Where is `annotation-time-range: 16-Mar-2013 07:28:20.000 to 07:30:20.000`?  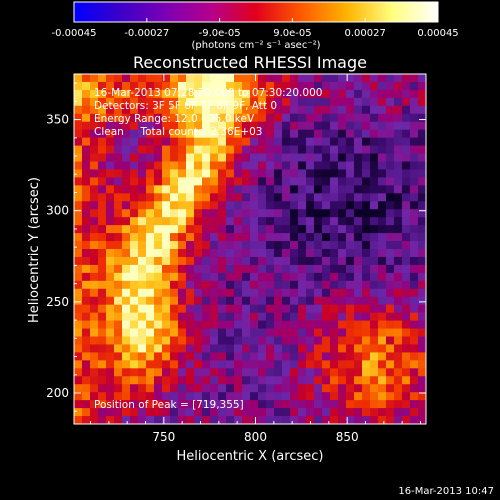 annotation-time-range: 16-Mar-2013 07:28:20.000 to 07:30:20.000 is located at coordinates (208, 93).